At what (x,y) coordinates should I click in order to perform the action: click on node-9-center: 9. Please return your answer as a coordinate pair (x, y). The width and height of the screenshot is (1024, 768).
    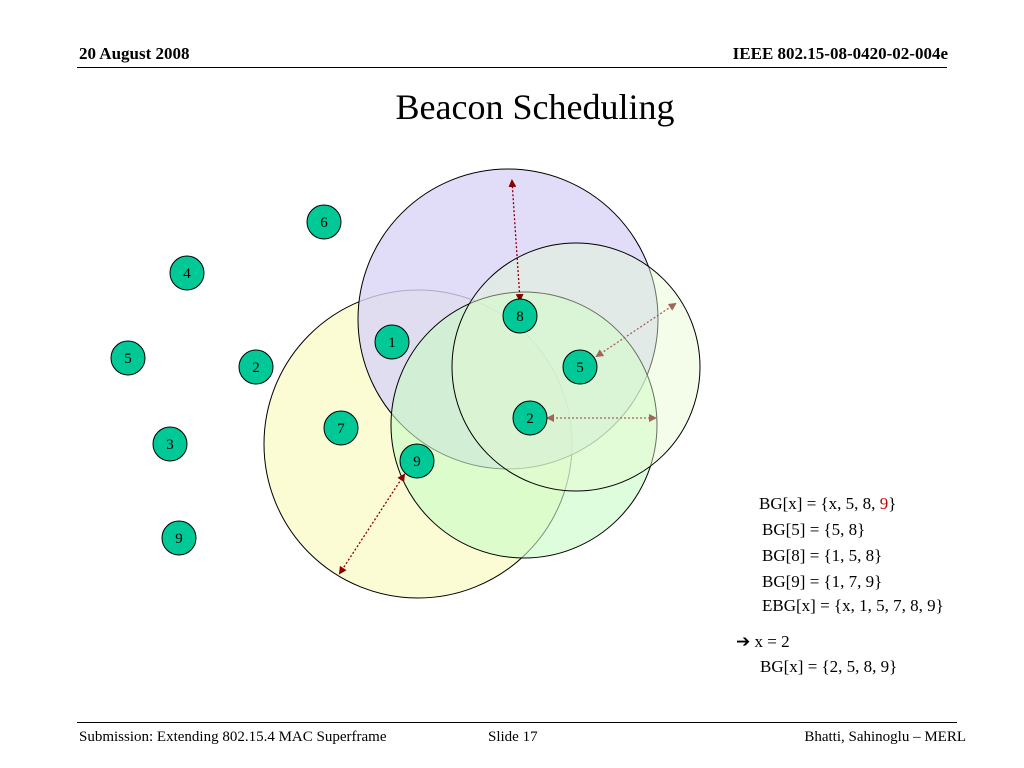
    Looking at the image, I should click on (417, 461).